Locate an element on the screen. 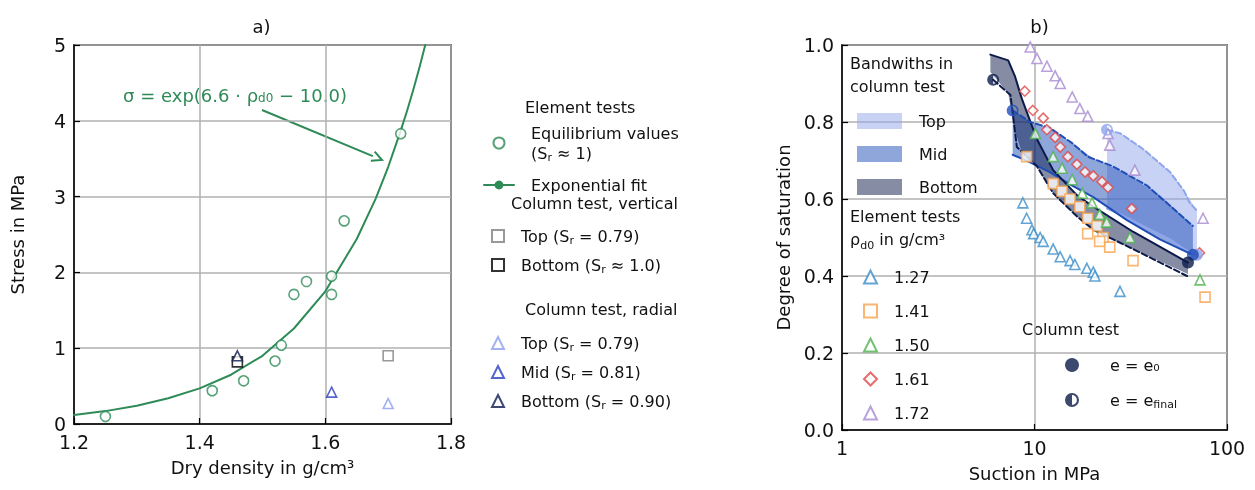  legend-label: e = e₀ is located at coordinates (1135, 365).